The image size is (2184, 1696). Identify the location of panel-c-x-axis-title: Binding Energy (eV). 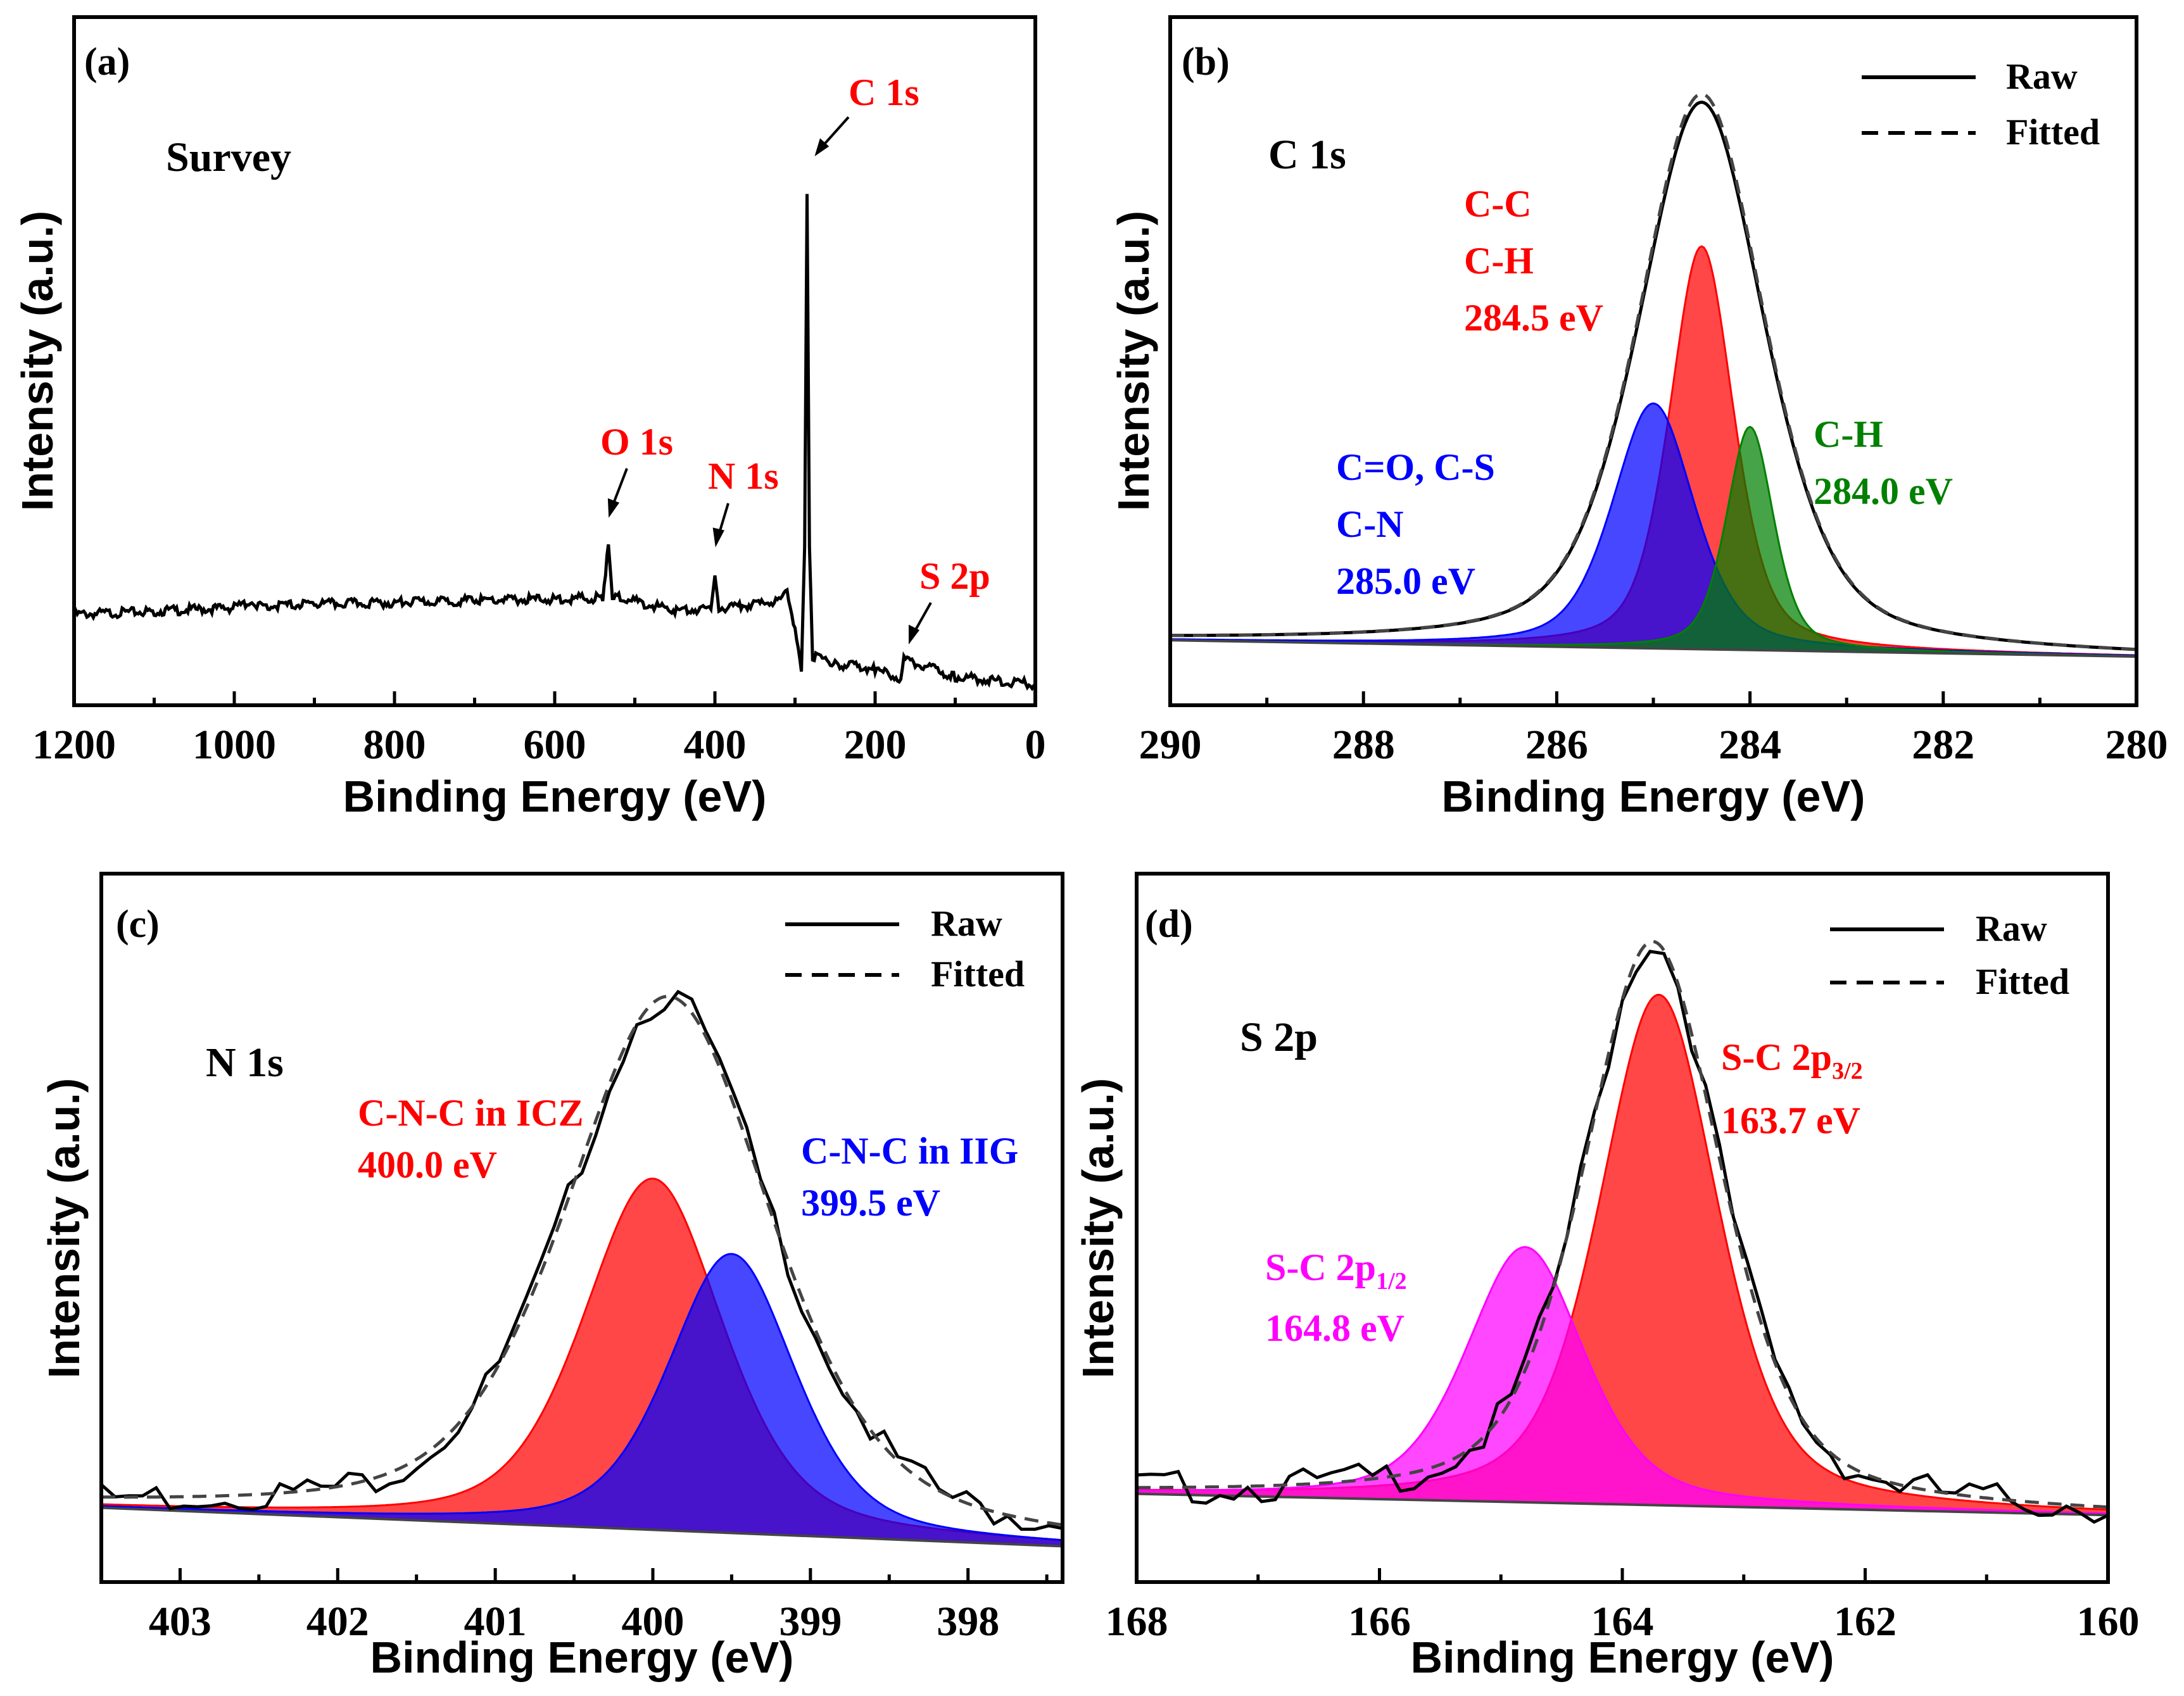
(582, 1657).